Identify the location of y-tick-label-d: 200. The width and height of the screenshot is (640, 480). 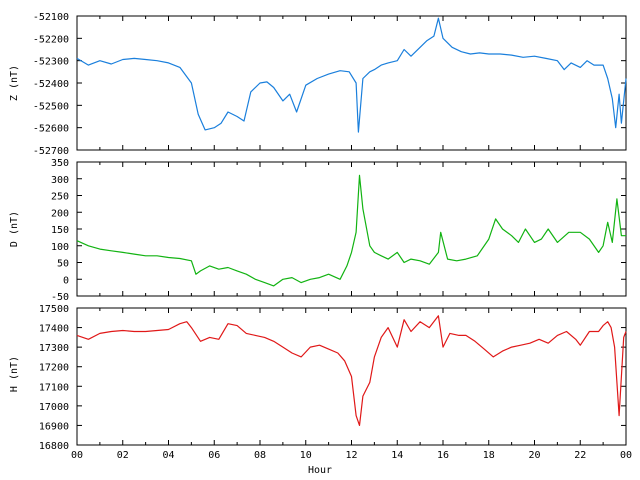
(60, 213).